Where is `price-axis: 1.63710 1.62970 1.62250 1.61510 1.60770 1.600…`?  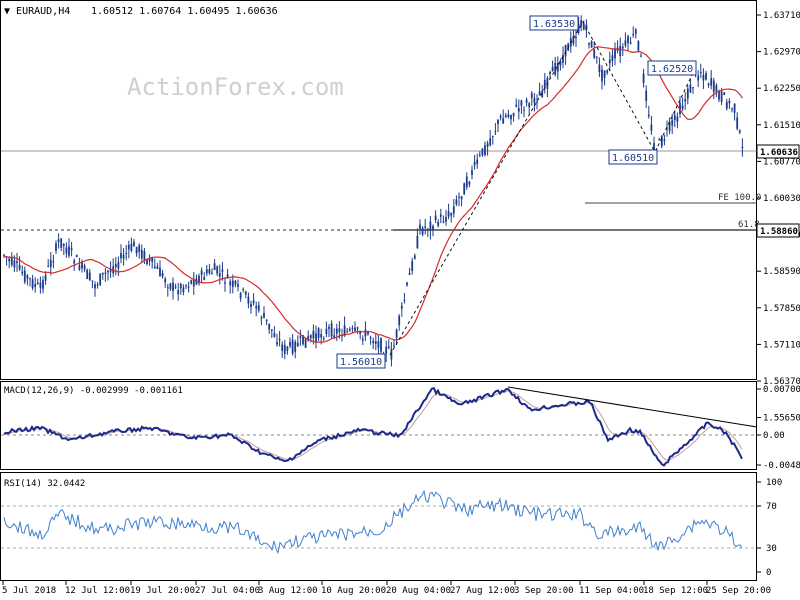 price-axis: 1.63710 1.62970 1.62250 1.61510 1.60770 1.600… is located at coordinates (778, 217).